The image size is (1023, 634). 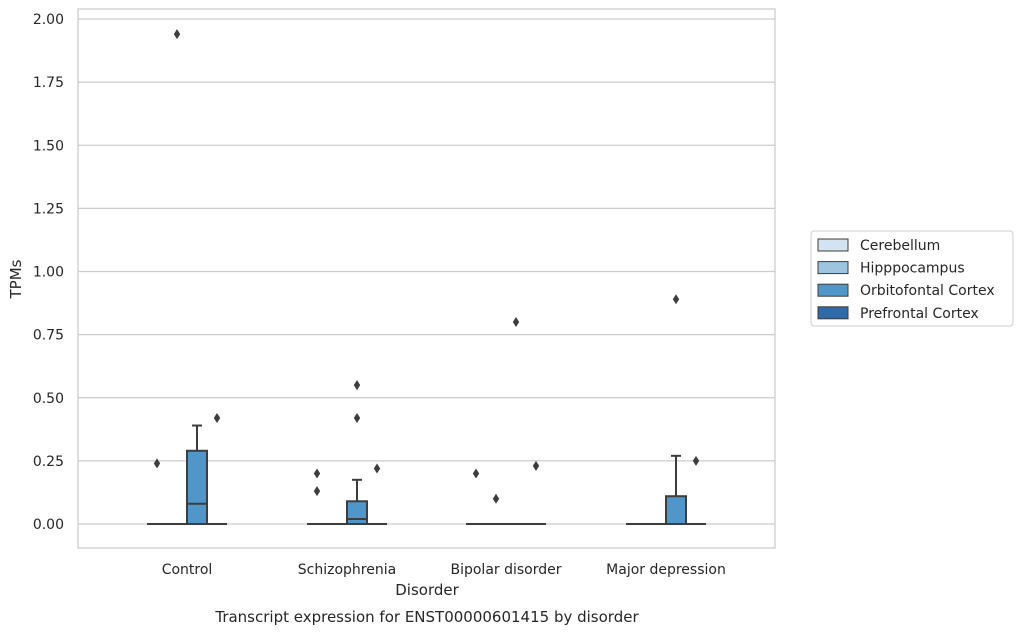 I want to click on y-tick-label: 1.00, so click(x=48, y=273).